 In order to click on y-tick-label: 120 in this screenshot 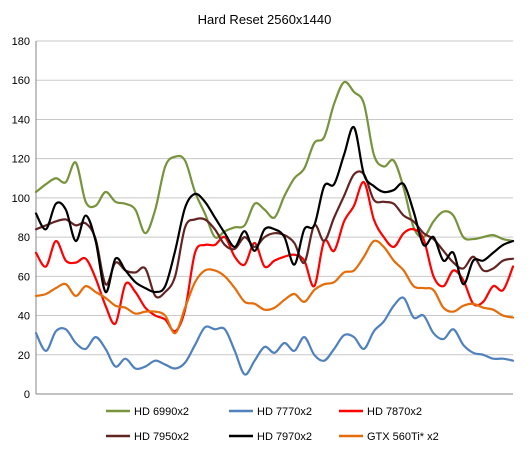, I will do `click(21, 160)`.